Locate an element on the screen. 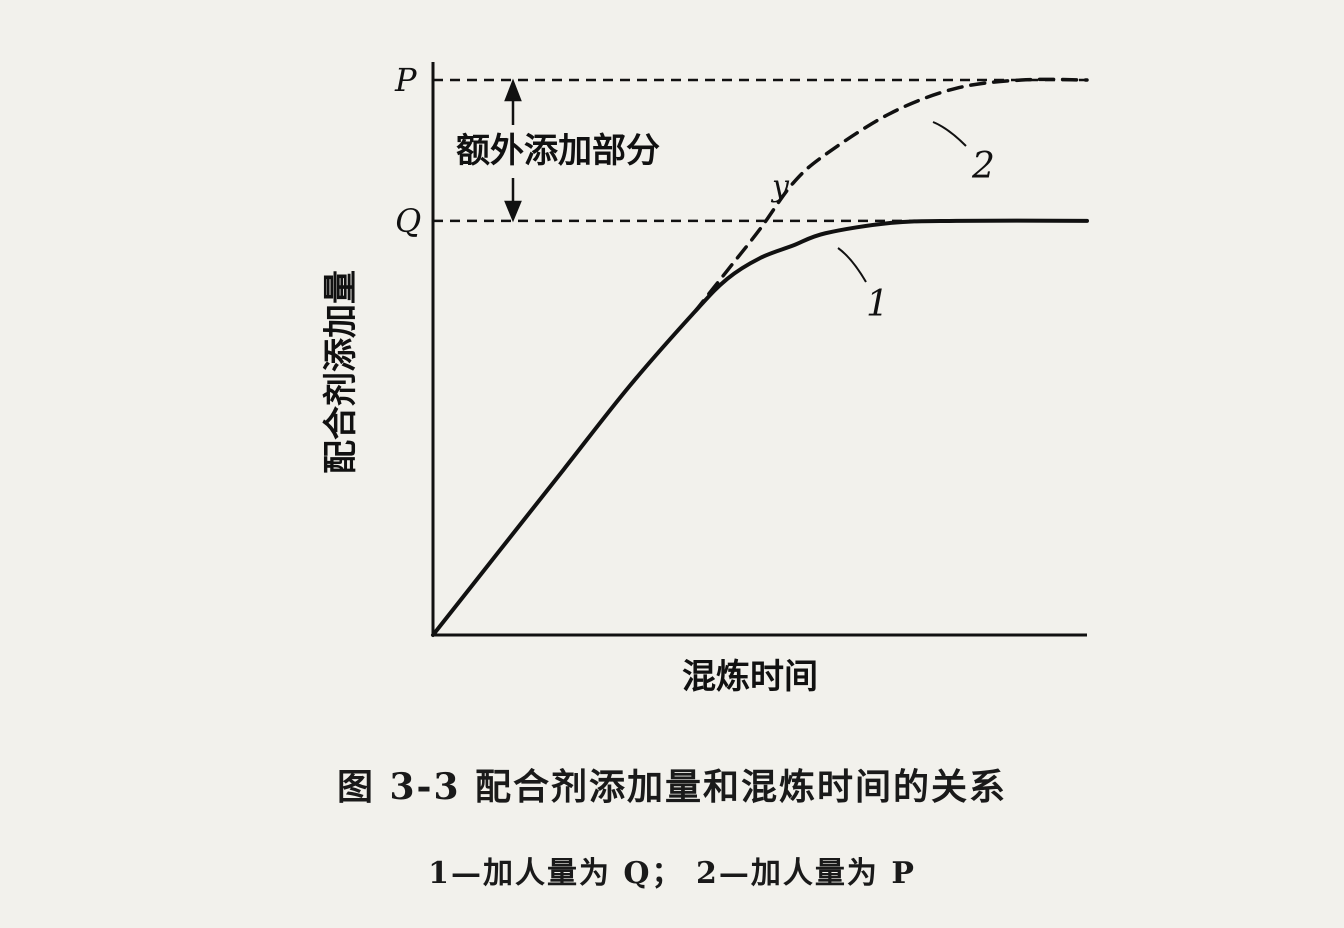  extra-amount-arrows is located at coordinates (513, 150).